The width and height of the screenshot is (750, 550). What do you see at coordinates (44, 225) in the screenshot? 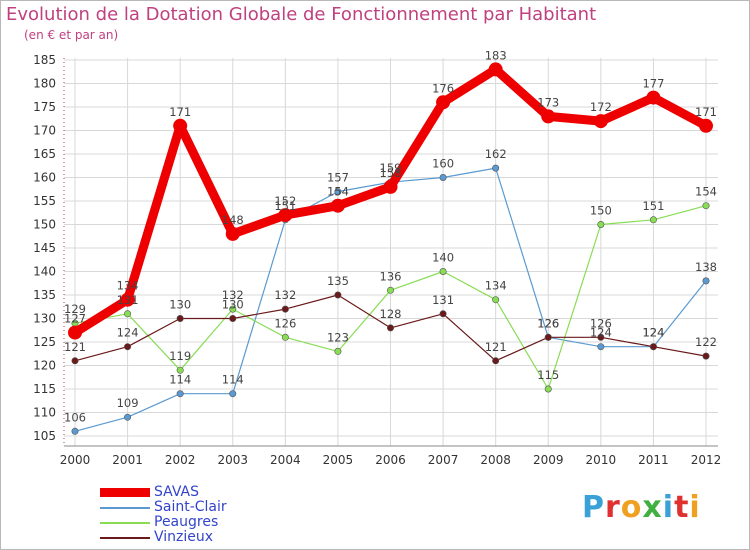
I see `y-tick-label: 150` at bounding box center [44, 225].